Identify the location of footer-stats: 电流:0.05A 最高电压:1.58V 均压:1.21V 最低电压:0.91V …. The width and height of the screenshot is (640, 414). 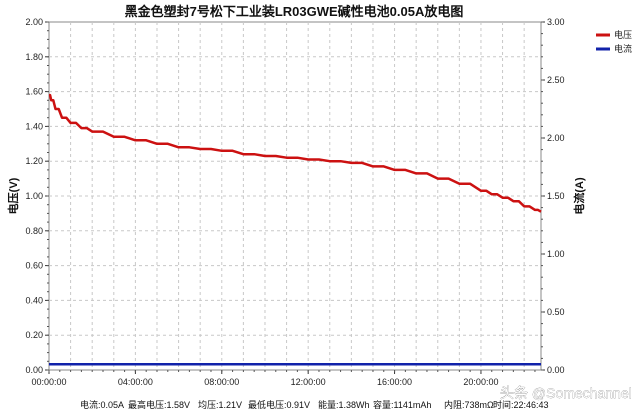
(314, 404).